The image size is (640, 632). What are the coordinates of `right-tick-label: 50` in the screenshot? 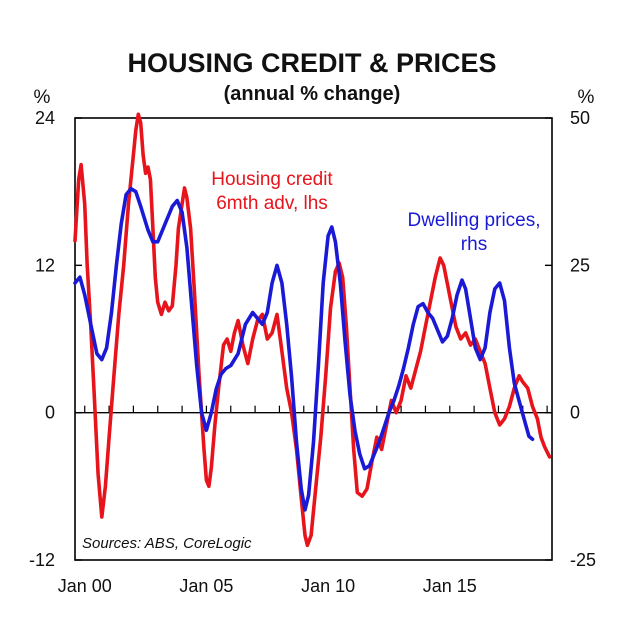 It's located at (580, 118).